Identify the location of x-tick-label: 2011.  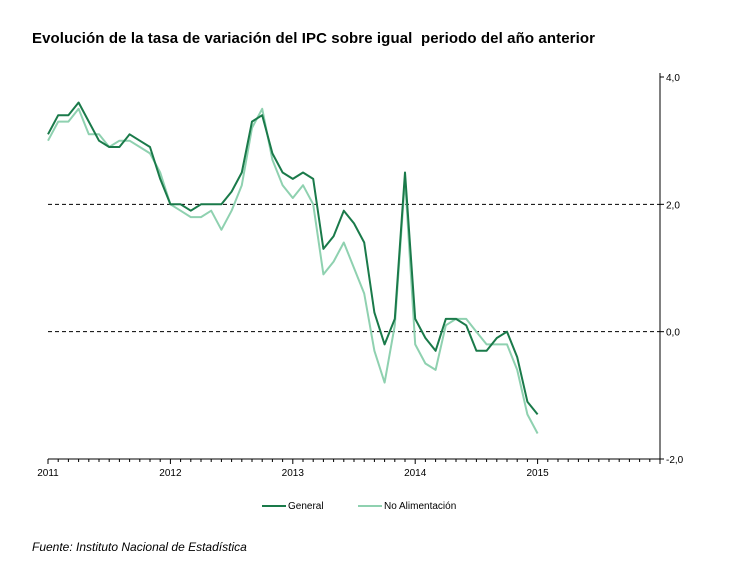
(48, 473).